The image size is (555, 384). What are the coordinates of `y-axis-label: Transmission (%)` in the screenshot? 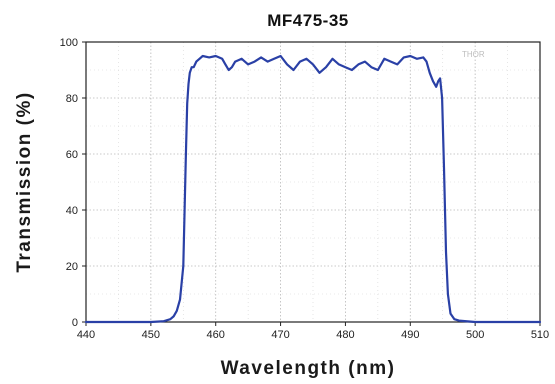 It's located at (24, 181).